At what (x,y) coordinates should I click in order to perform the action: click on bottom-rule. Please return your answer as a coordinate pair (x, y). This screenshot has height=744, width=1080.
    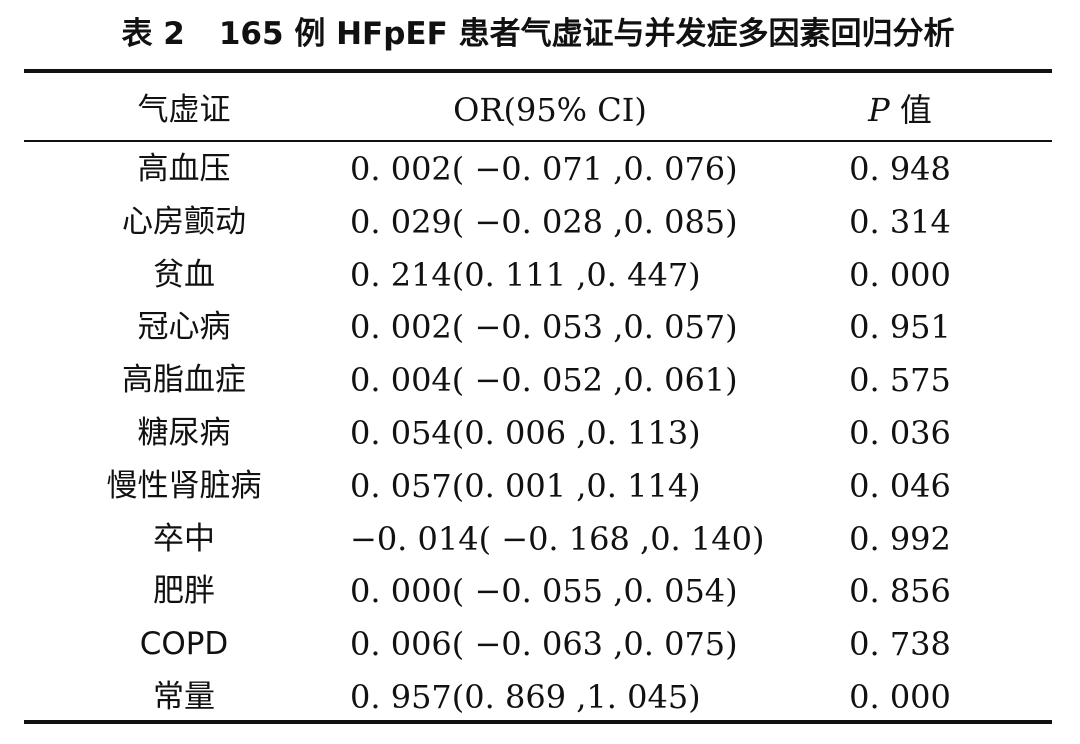
    Looking at the image, I should click on (538, 722).